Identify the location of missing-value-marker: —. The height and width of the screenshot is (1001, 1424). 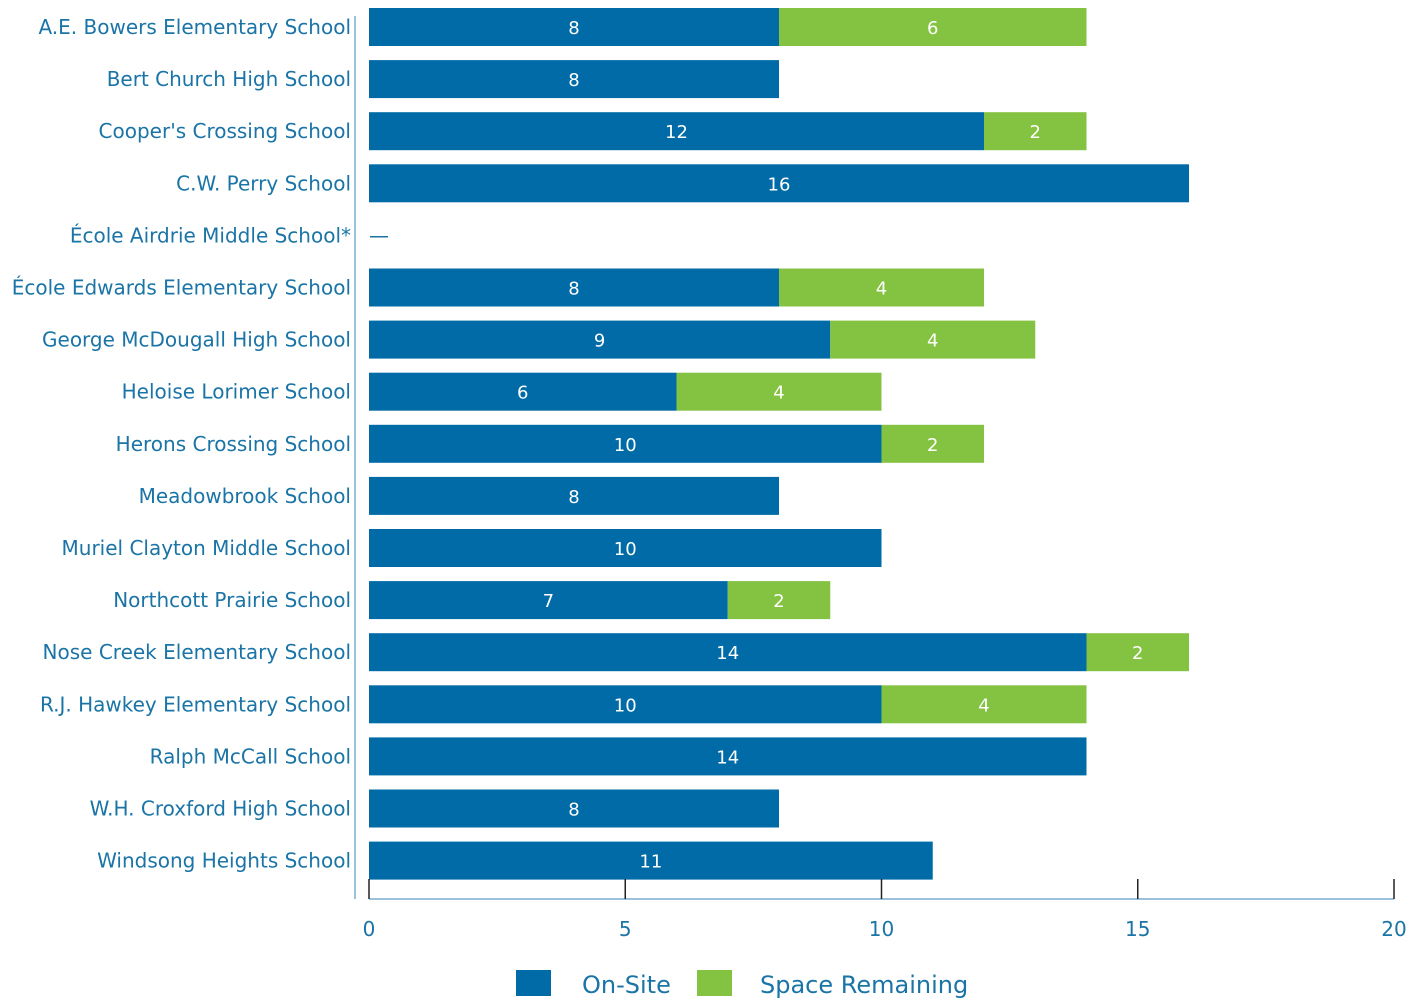
(379, 235).